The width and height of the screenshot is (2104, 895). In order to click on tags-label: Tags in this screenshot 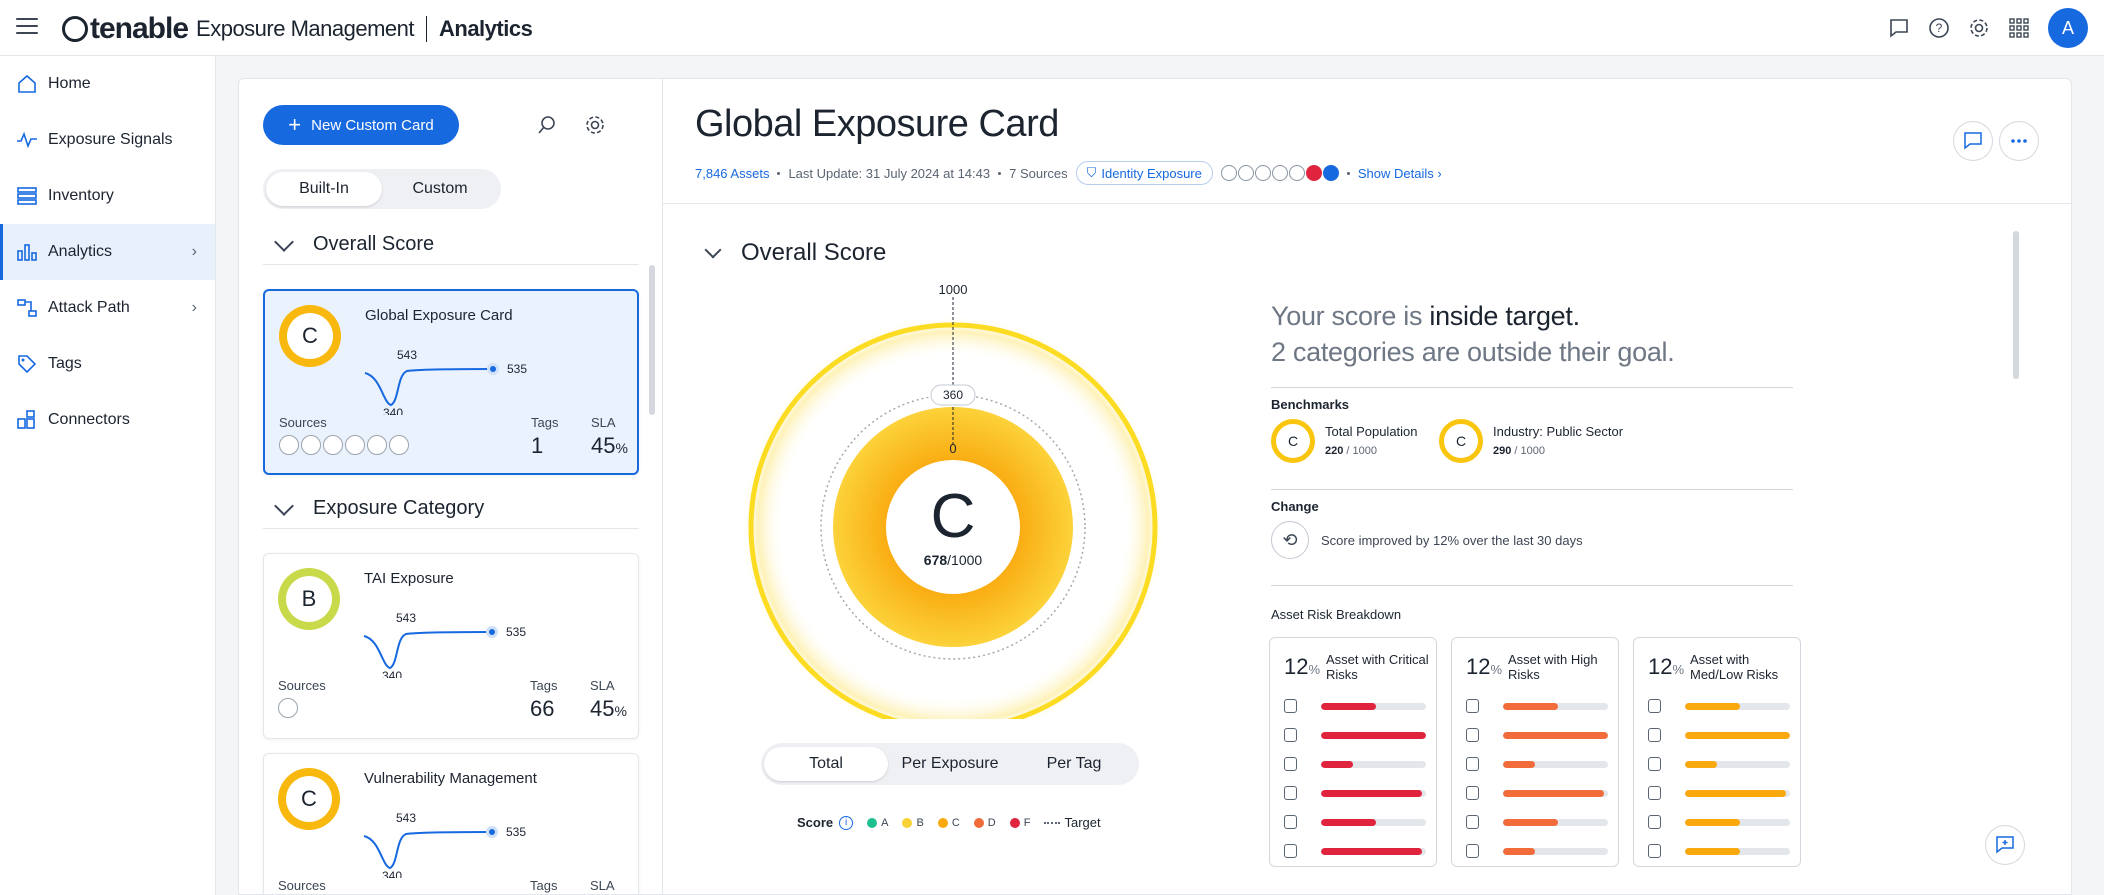, I will do `click(544, 885)`.